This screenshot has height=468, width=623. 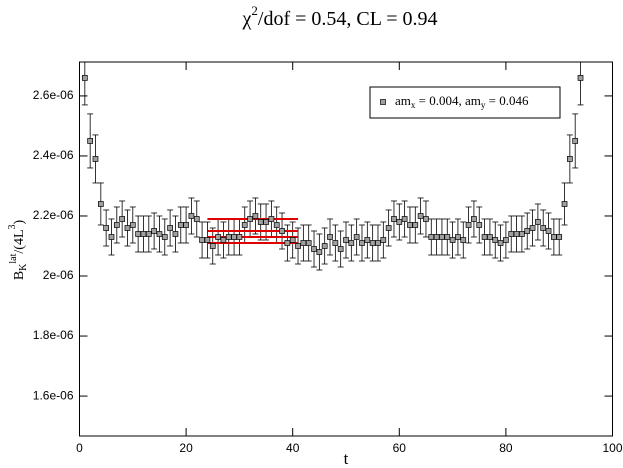 I want to click on x-tick-label: 100, so click(x=612, y=448).